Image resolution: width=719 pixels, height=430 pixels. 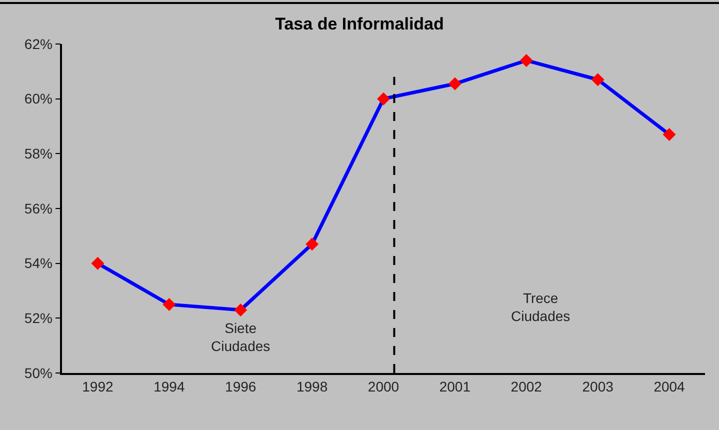 I want to click on x-tick-label: 2003, so click(x=598, y=386).